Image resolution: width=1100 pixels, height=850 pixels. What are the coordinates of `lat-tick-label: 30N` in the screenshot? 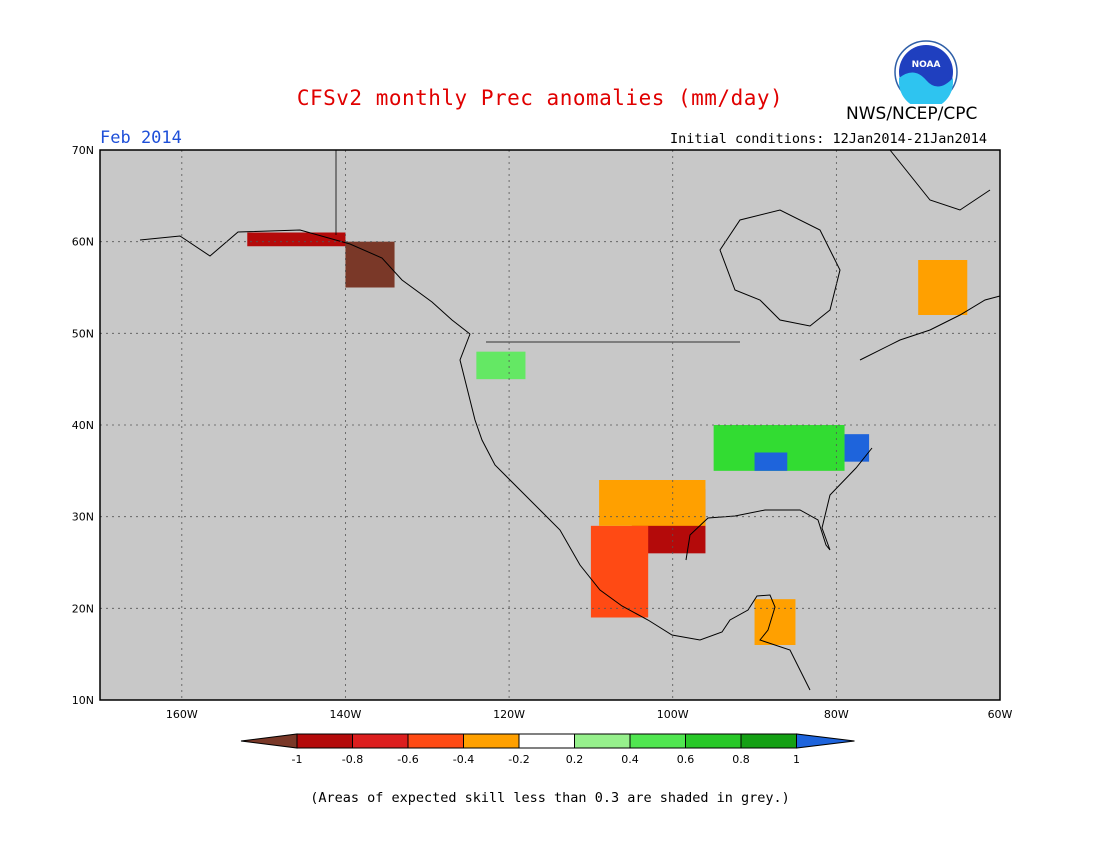 It's located at (83, 517).